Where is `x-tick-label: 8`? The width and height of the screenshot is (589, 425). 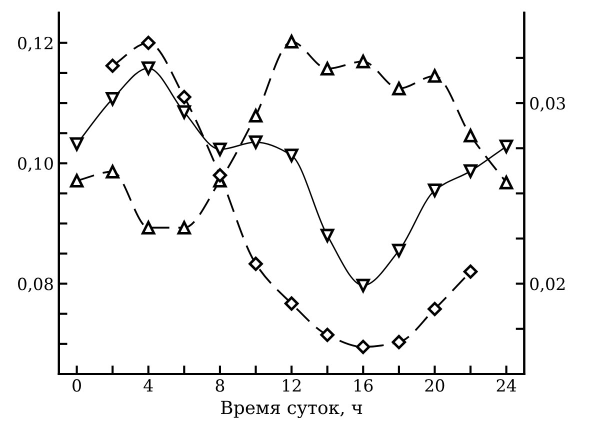 x-tick-label: 8 is located at coordinates (220, 385).